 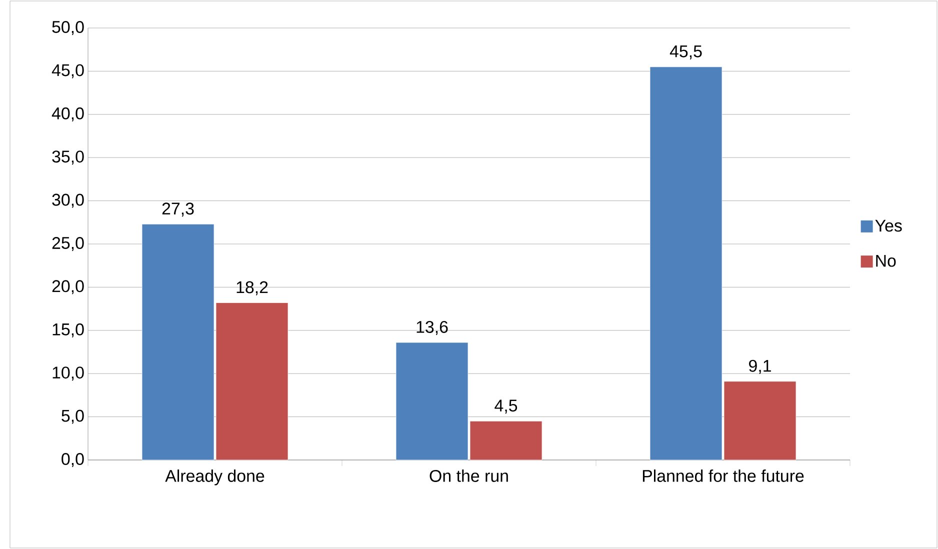 What do you see at coordinates (686, 53) in the screenshot?
I see `data-label: 45,5` at bounding box center [686, 53].